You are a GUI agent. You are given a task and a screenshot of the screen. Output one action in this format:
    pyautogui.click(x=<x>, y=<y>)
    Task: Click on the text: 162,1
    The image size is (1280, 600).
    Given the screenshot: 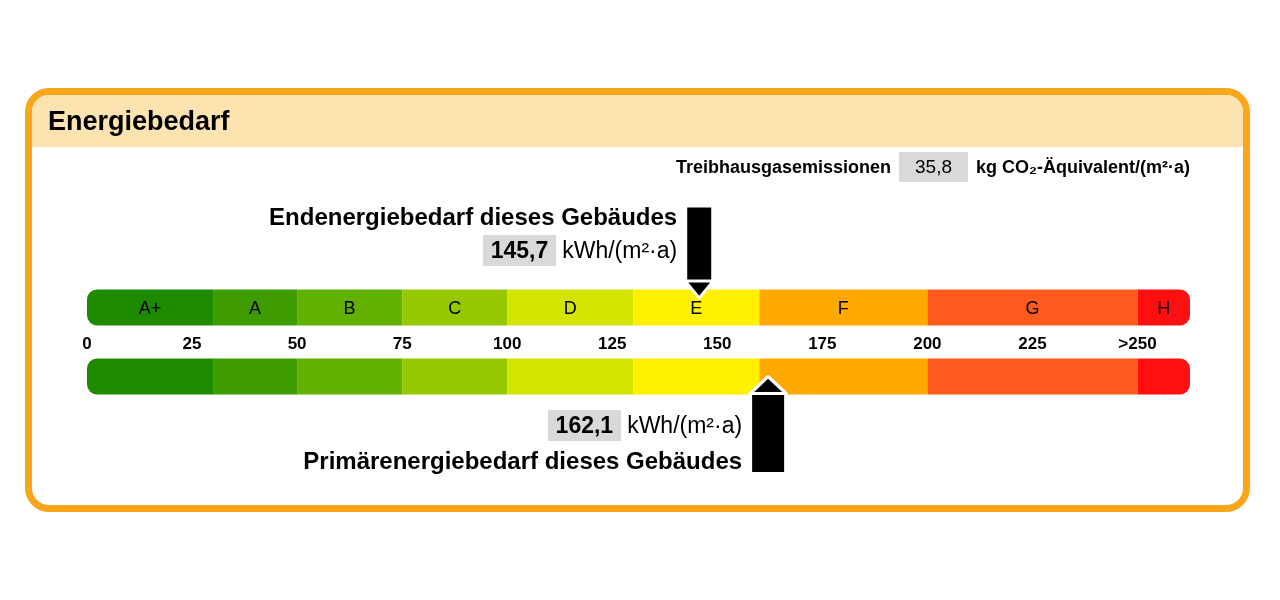 What is the action you would take?
    pyautogui.click(x=584, y=425)
    